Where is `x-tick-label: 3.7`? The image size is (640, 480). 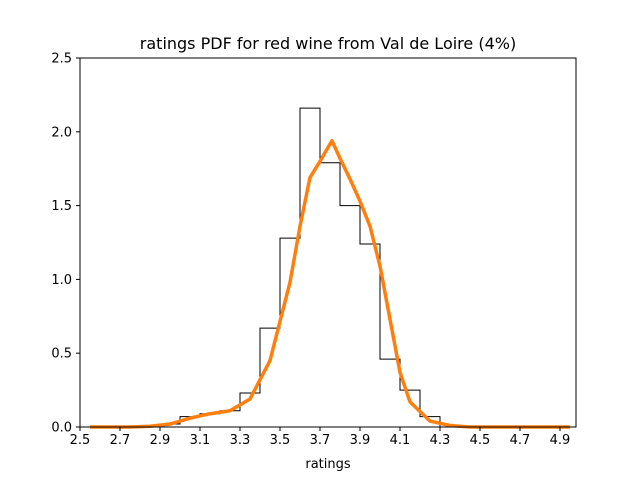 x-tick-label: 3.7 is located at coordinates (320, 440).